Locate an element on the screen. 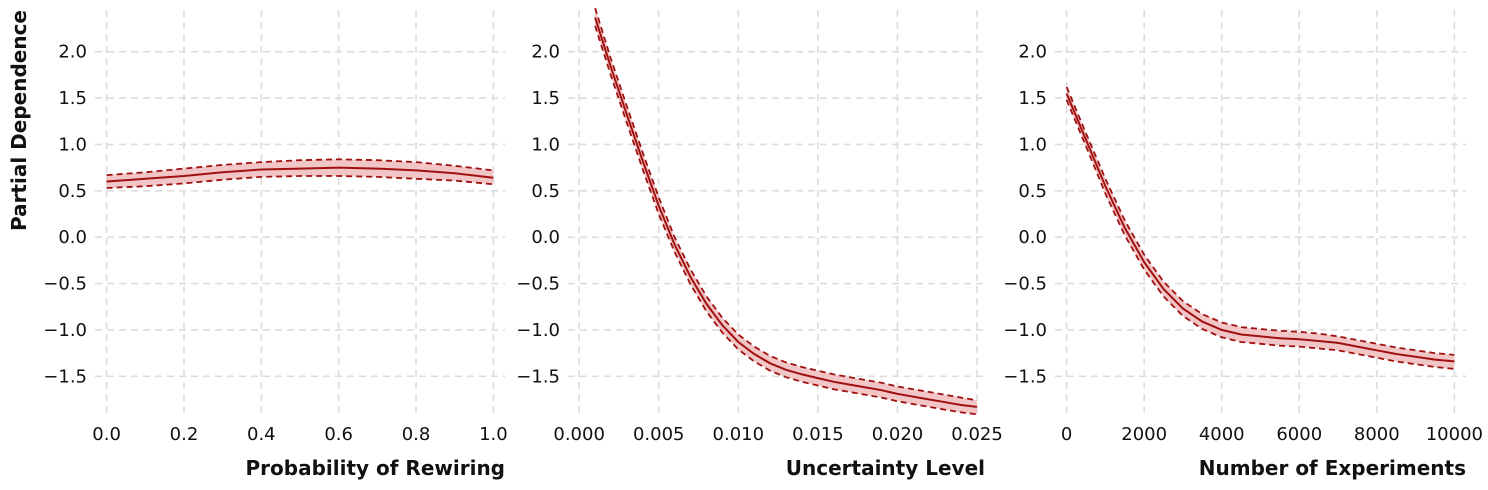 Image resolution: width=1488 pixels, height=490 pixels. x-tick-label: 0.4 is located at coordinates (261, 434).